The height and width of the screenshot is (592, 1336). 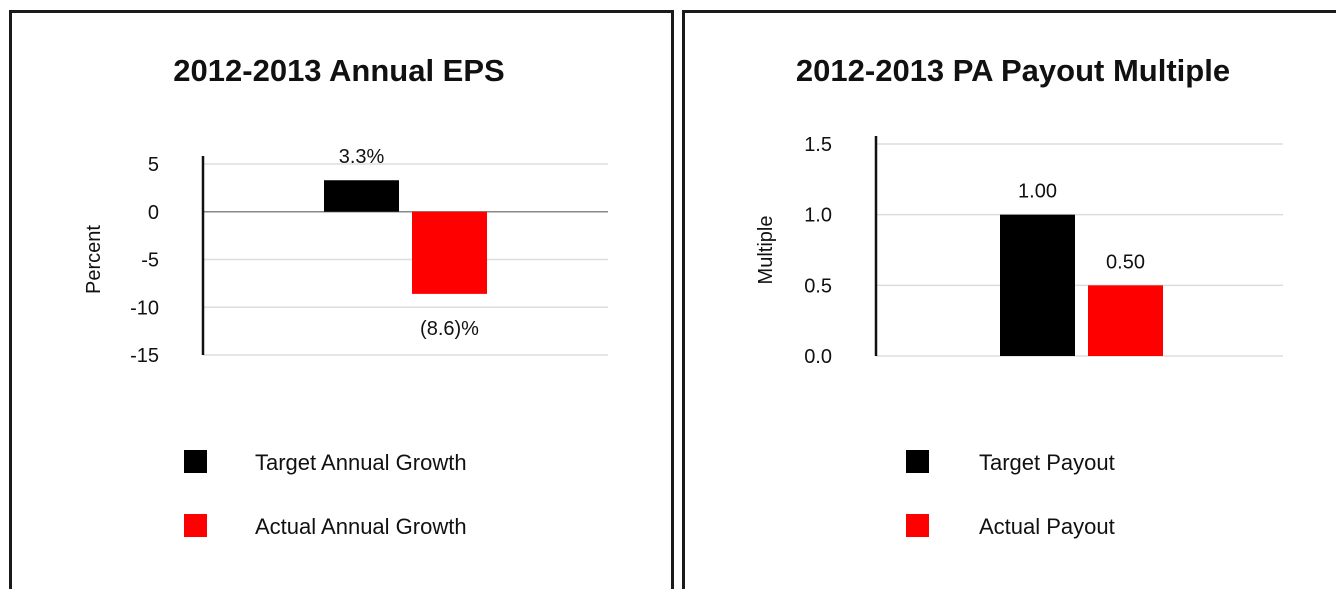 What do you see at coordinates (361, 526) in the screenshot?
I see `legend-label: Actual Annual Growth` at bounding box center [361, 526].